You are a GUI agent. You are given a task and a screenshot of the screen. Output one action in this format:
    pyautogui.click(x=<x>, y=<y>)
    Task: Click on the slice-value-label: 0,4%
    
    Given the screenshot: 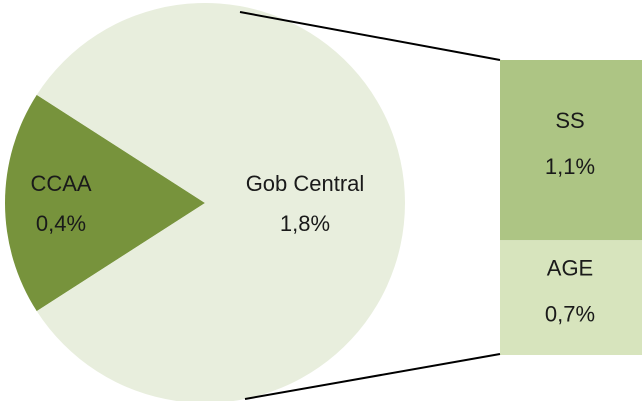 What is the action you would take?
    pyautogui.click(x=61, y=223)
    